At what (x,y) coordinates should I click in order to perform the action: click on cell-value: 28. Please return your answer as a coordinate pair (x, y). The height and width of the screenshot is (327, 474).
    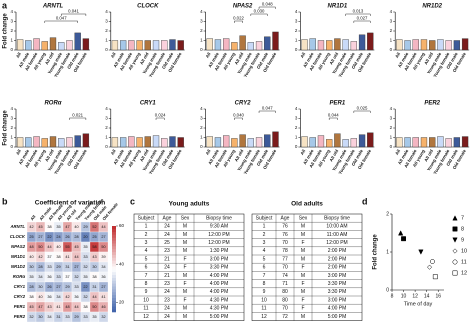
    Looking at the image, I should click on (31, 287).